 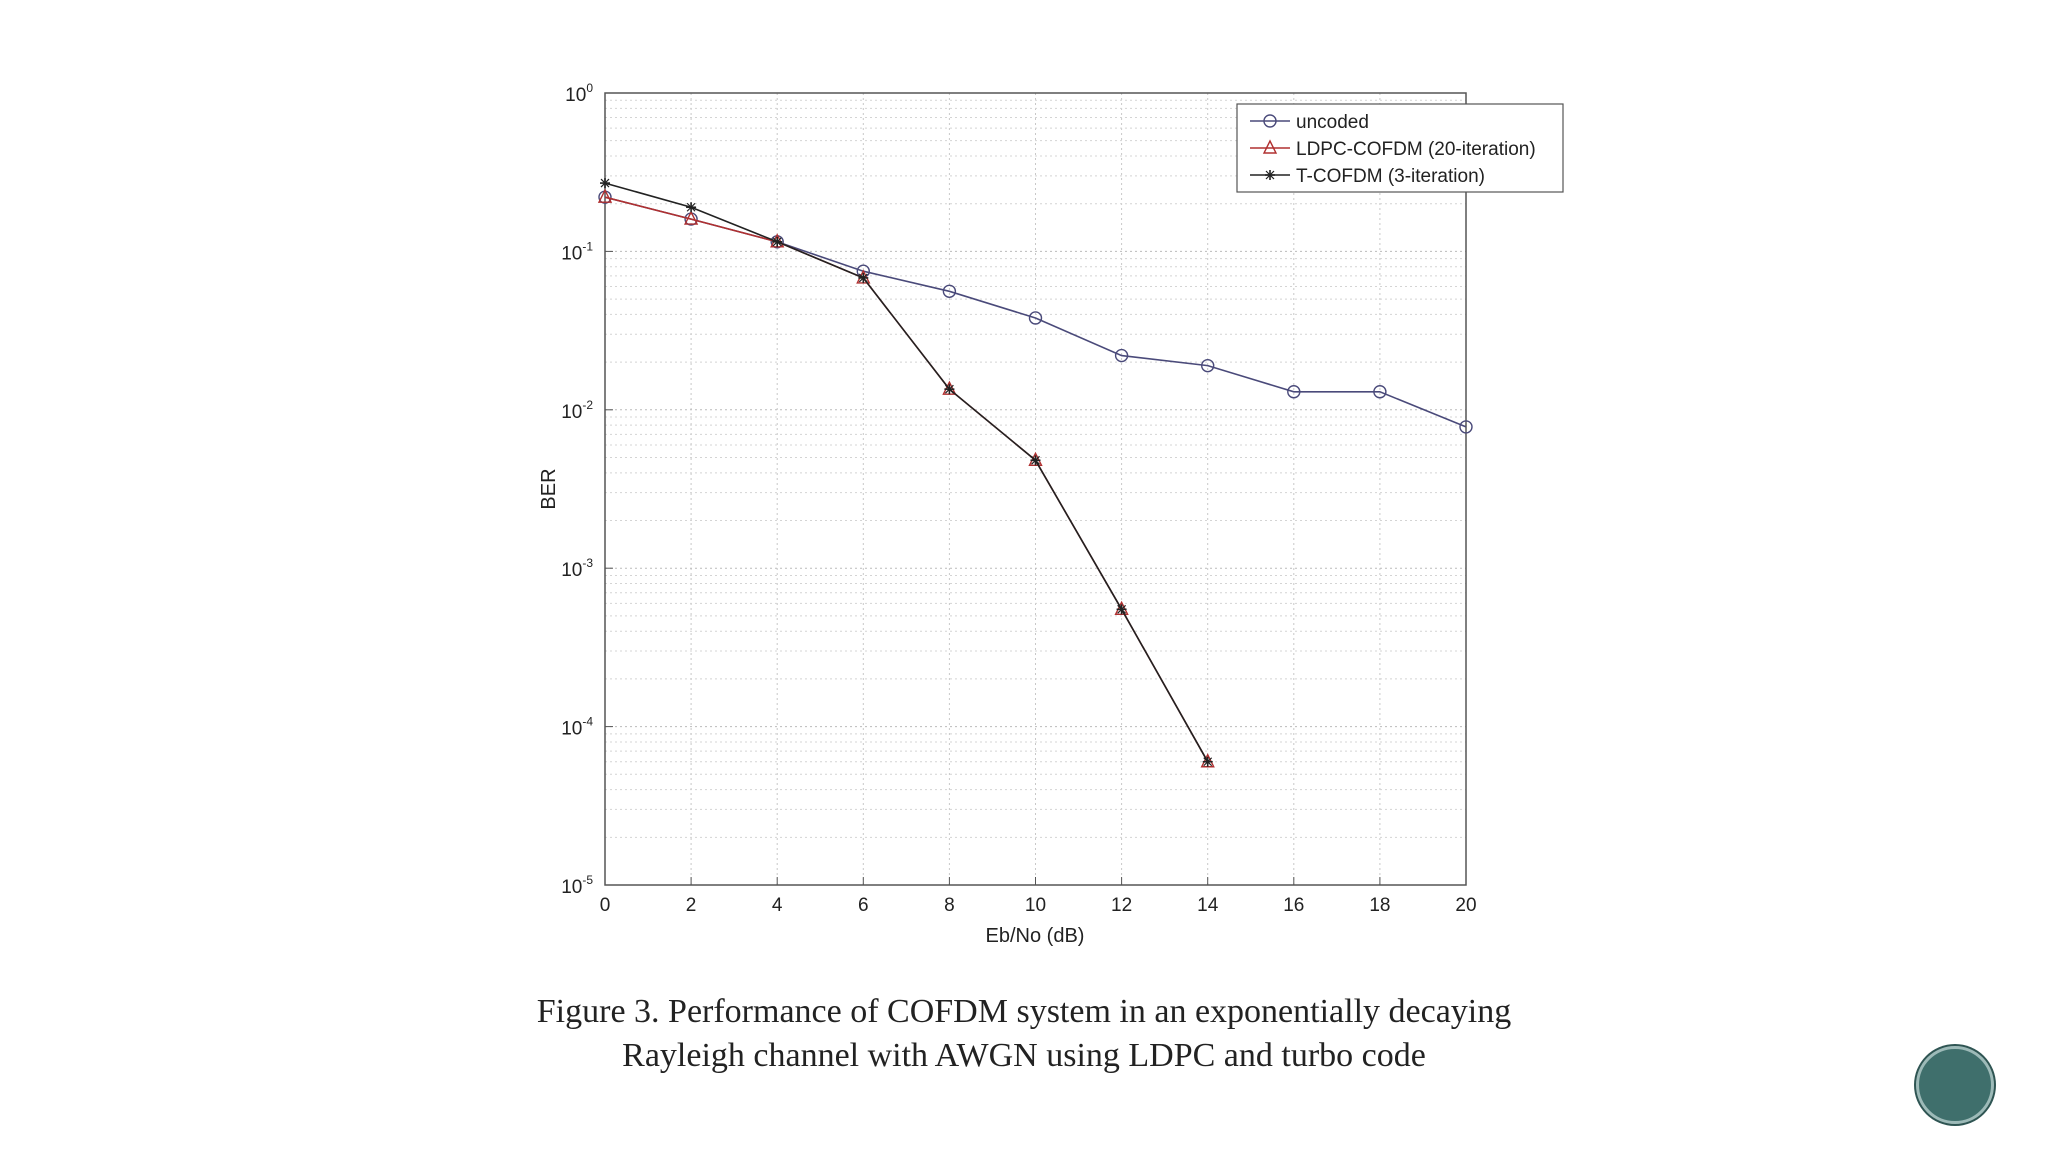 What do you see at coordinates (1035, 936) in the screenshot?
I see `x-axis-label: Eb/No (dB)` at bounding box center [1035, 936].